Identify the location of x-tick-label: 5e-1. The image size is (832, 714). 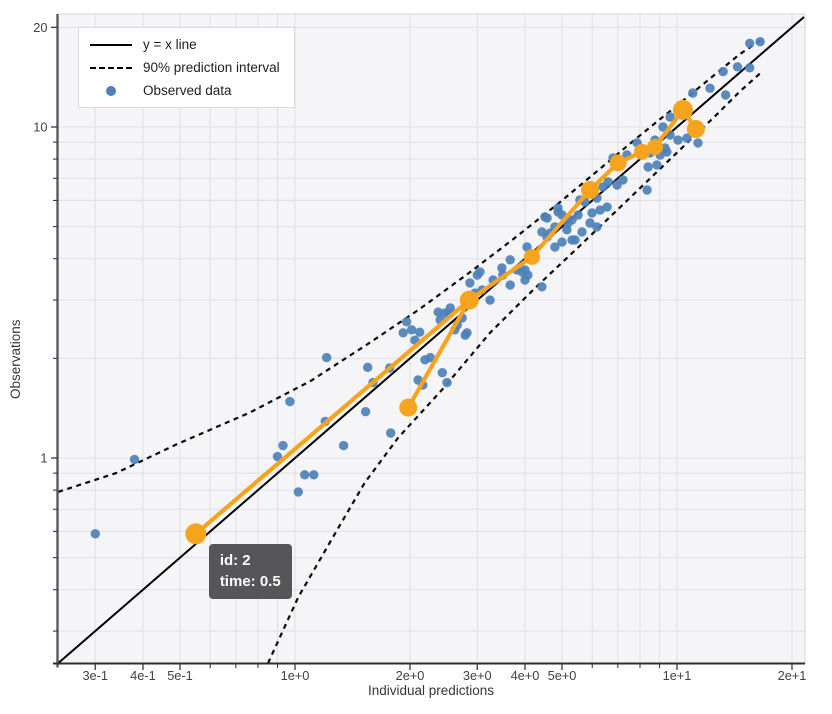
(180, 675).